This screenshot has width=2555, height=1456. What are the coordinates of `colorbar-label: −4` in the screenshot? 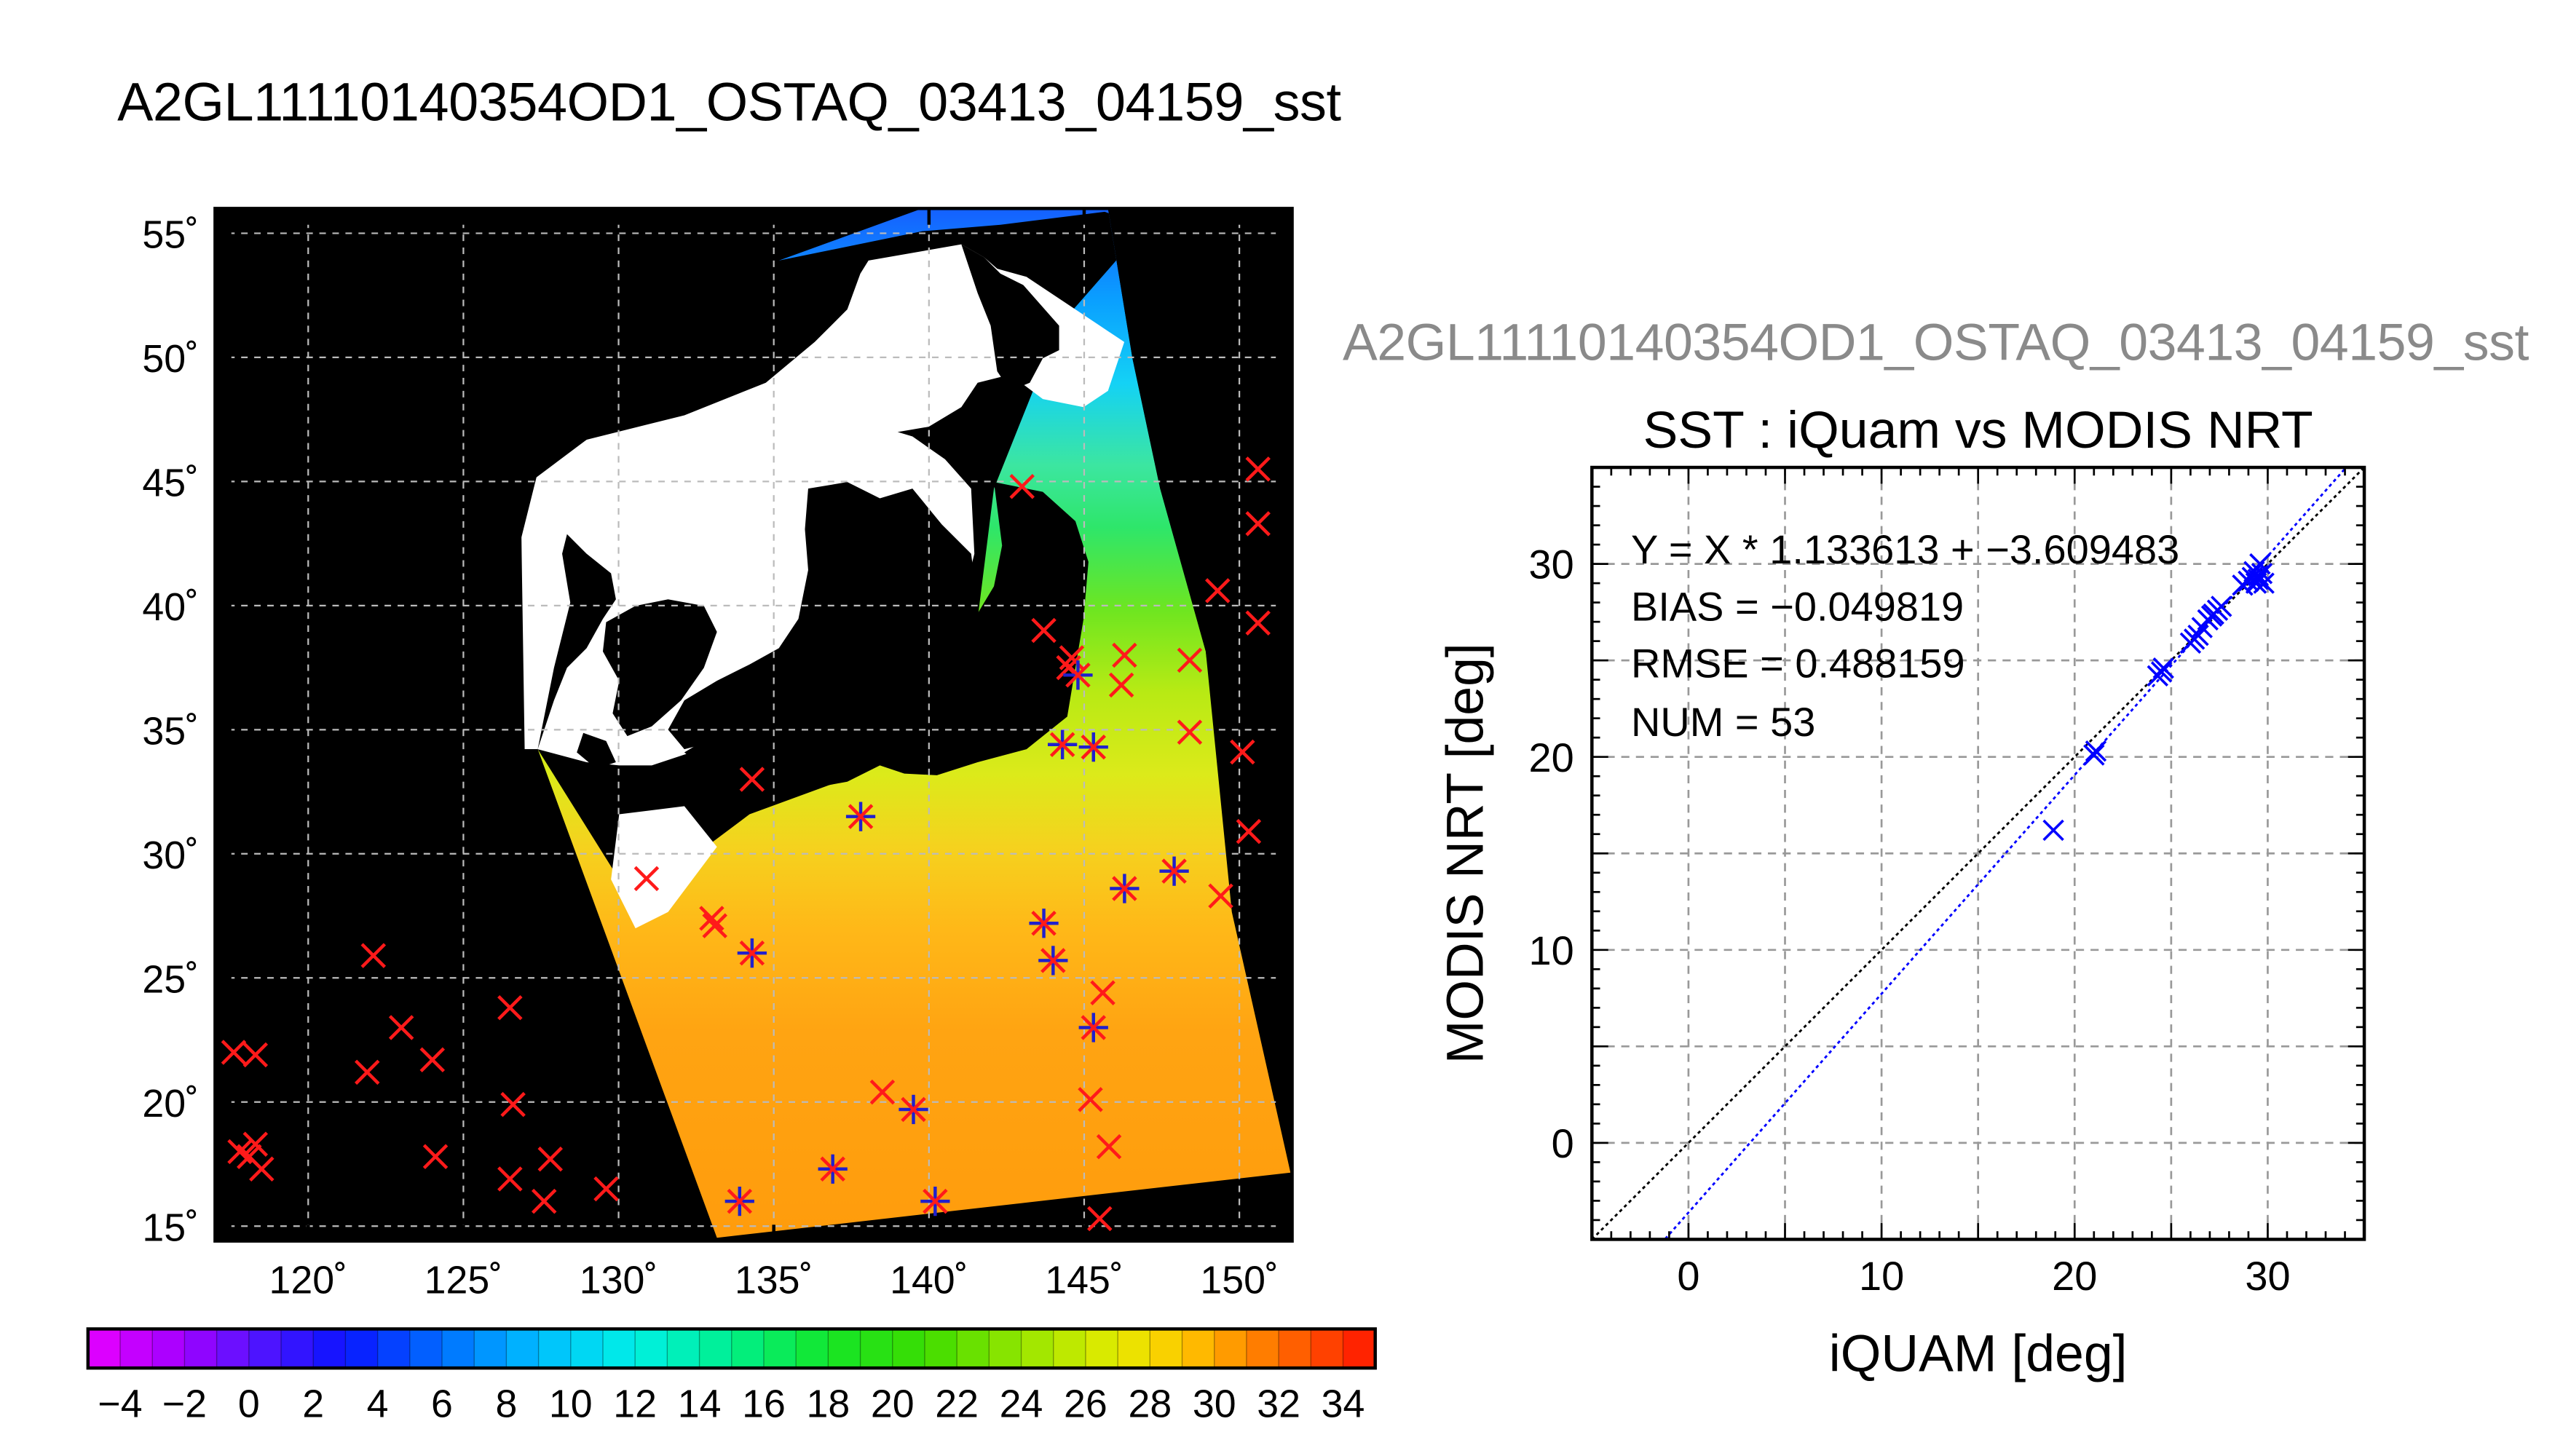 It's located at (120, 1403).